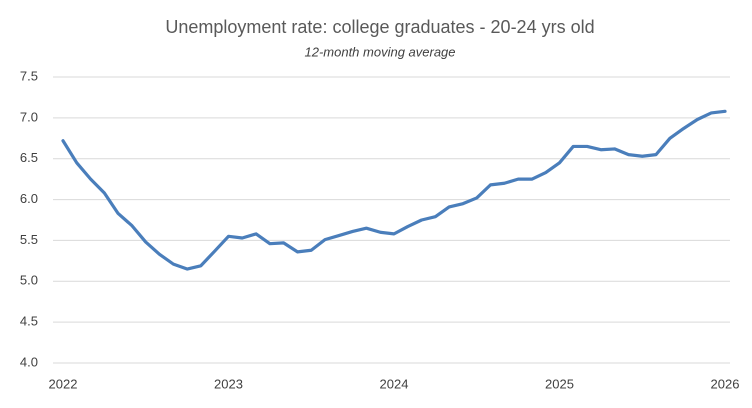 Image resolution: width=752 pixels, height=408 pixels. What do you see at coordinates (379, 51) in the screenshot?
I see `chart-subtitle: 12-month moving average` at bounding box center [379, 51].